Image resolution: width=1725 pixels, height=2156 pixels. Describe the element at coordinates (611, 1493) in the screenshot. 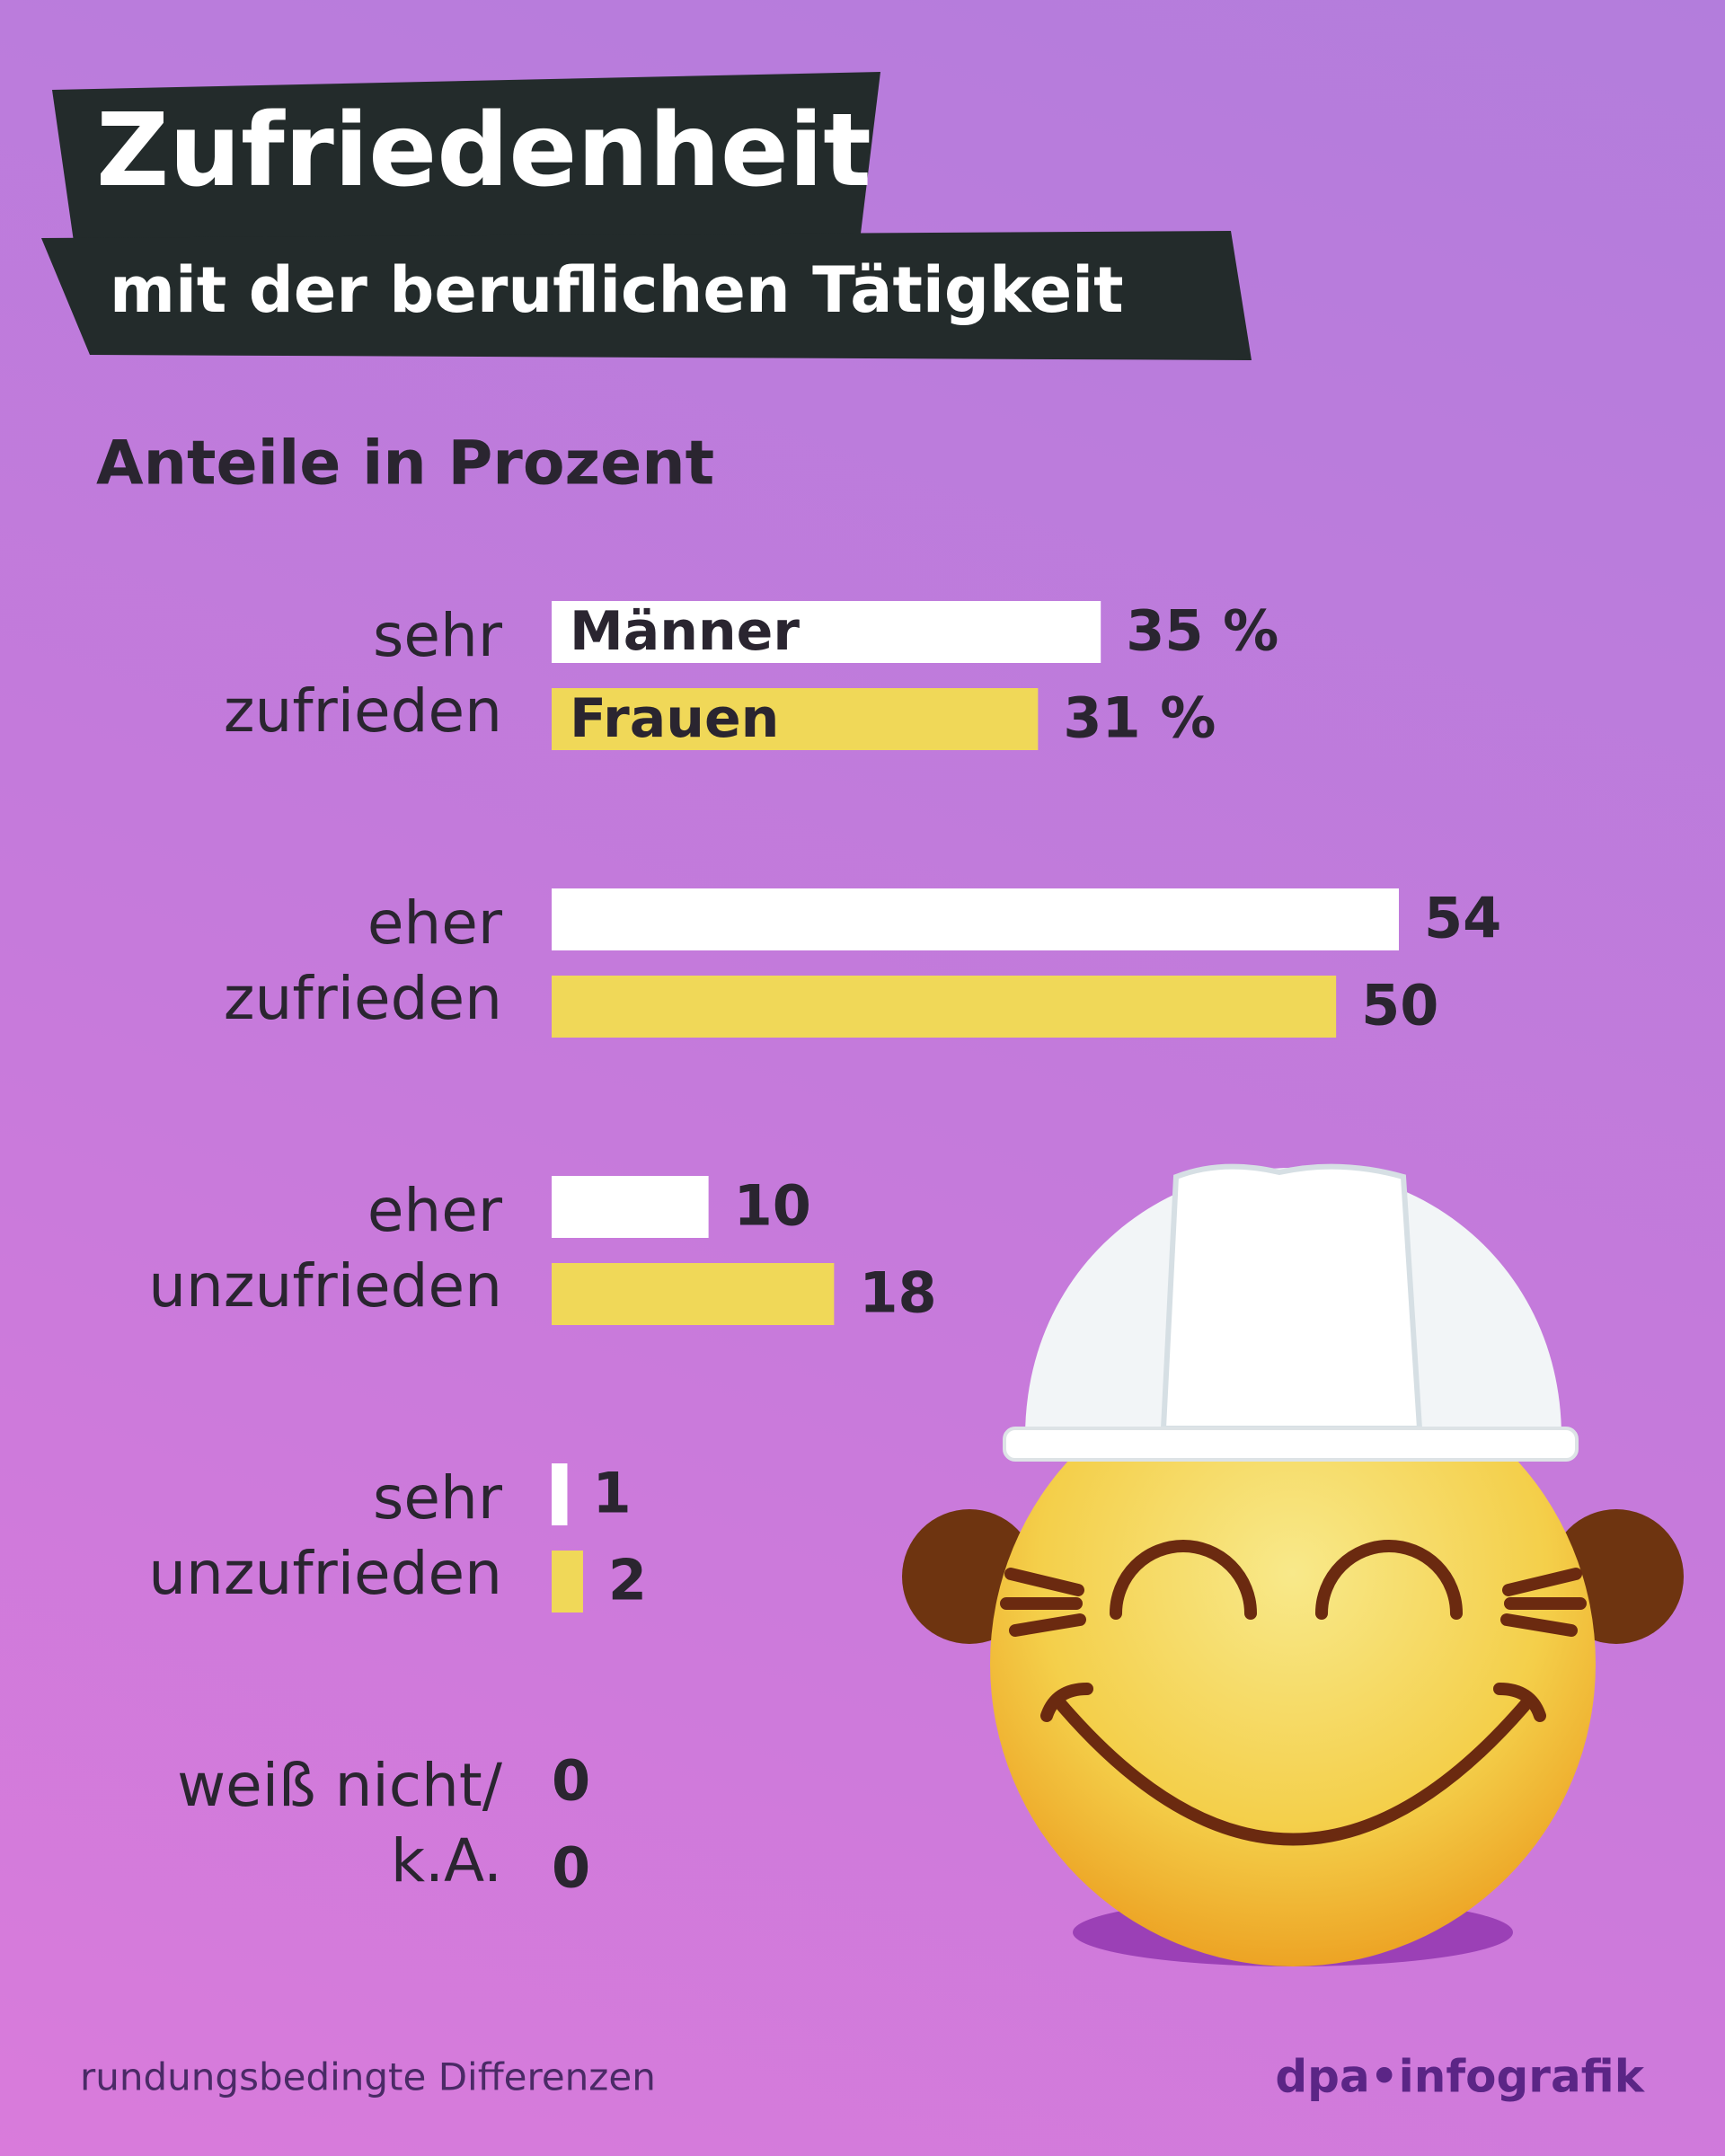

I see `value-label: 1` at that location.